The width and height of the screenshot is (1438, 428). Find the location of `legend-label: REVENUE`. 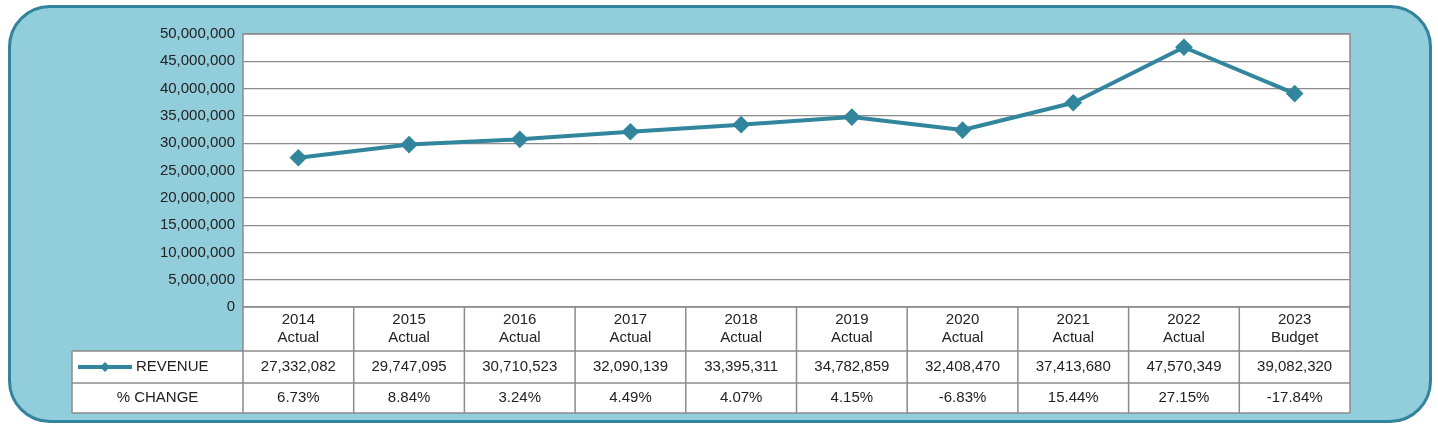

legend-label: REVENUE is located at coordinates (172, 366).